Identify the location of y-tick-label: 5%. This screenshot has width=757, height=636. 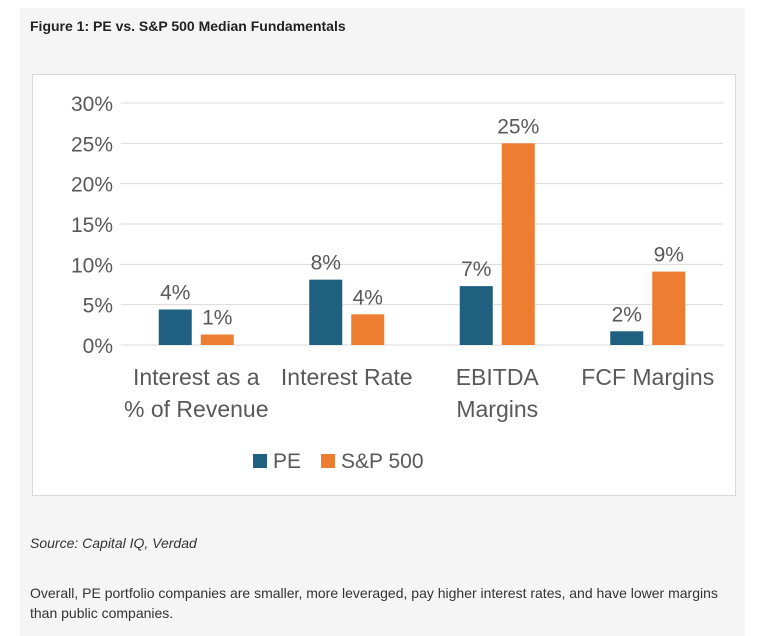
(98, 306).